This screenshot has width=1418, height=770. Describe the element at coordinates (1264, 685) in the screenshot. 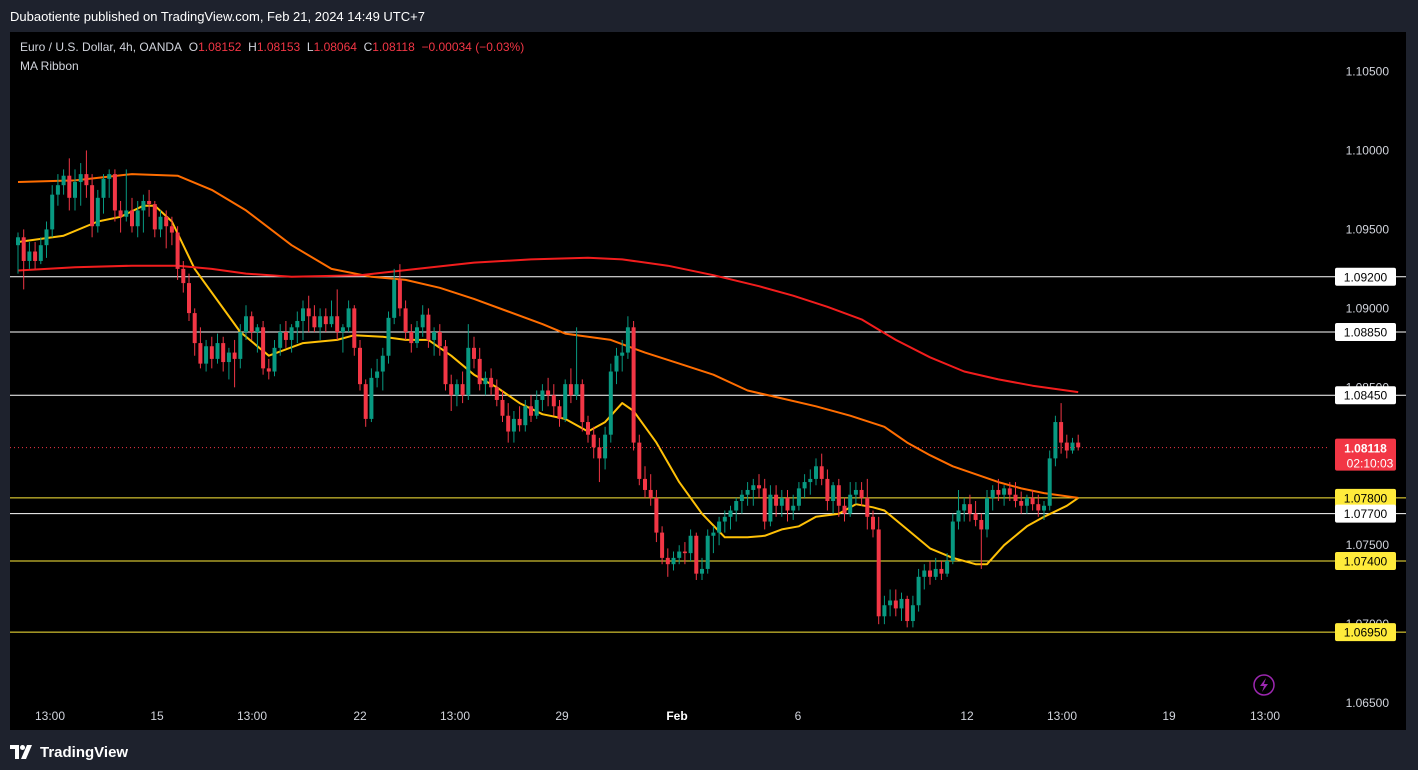

I see `lightning-icon` at that location.